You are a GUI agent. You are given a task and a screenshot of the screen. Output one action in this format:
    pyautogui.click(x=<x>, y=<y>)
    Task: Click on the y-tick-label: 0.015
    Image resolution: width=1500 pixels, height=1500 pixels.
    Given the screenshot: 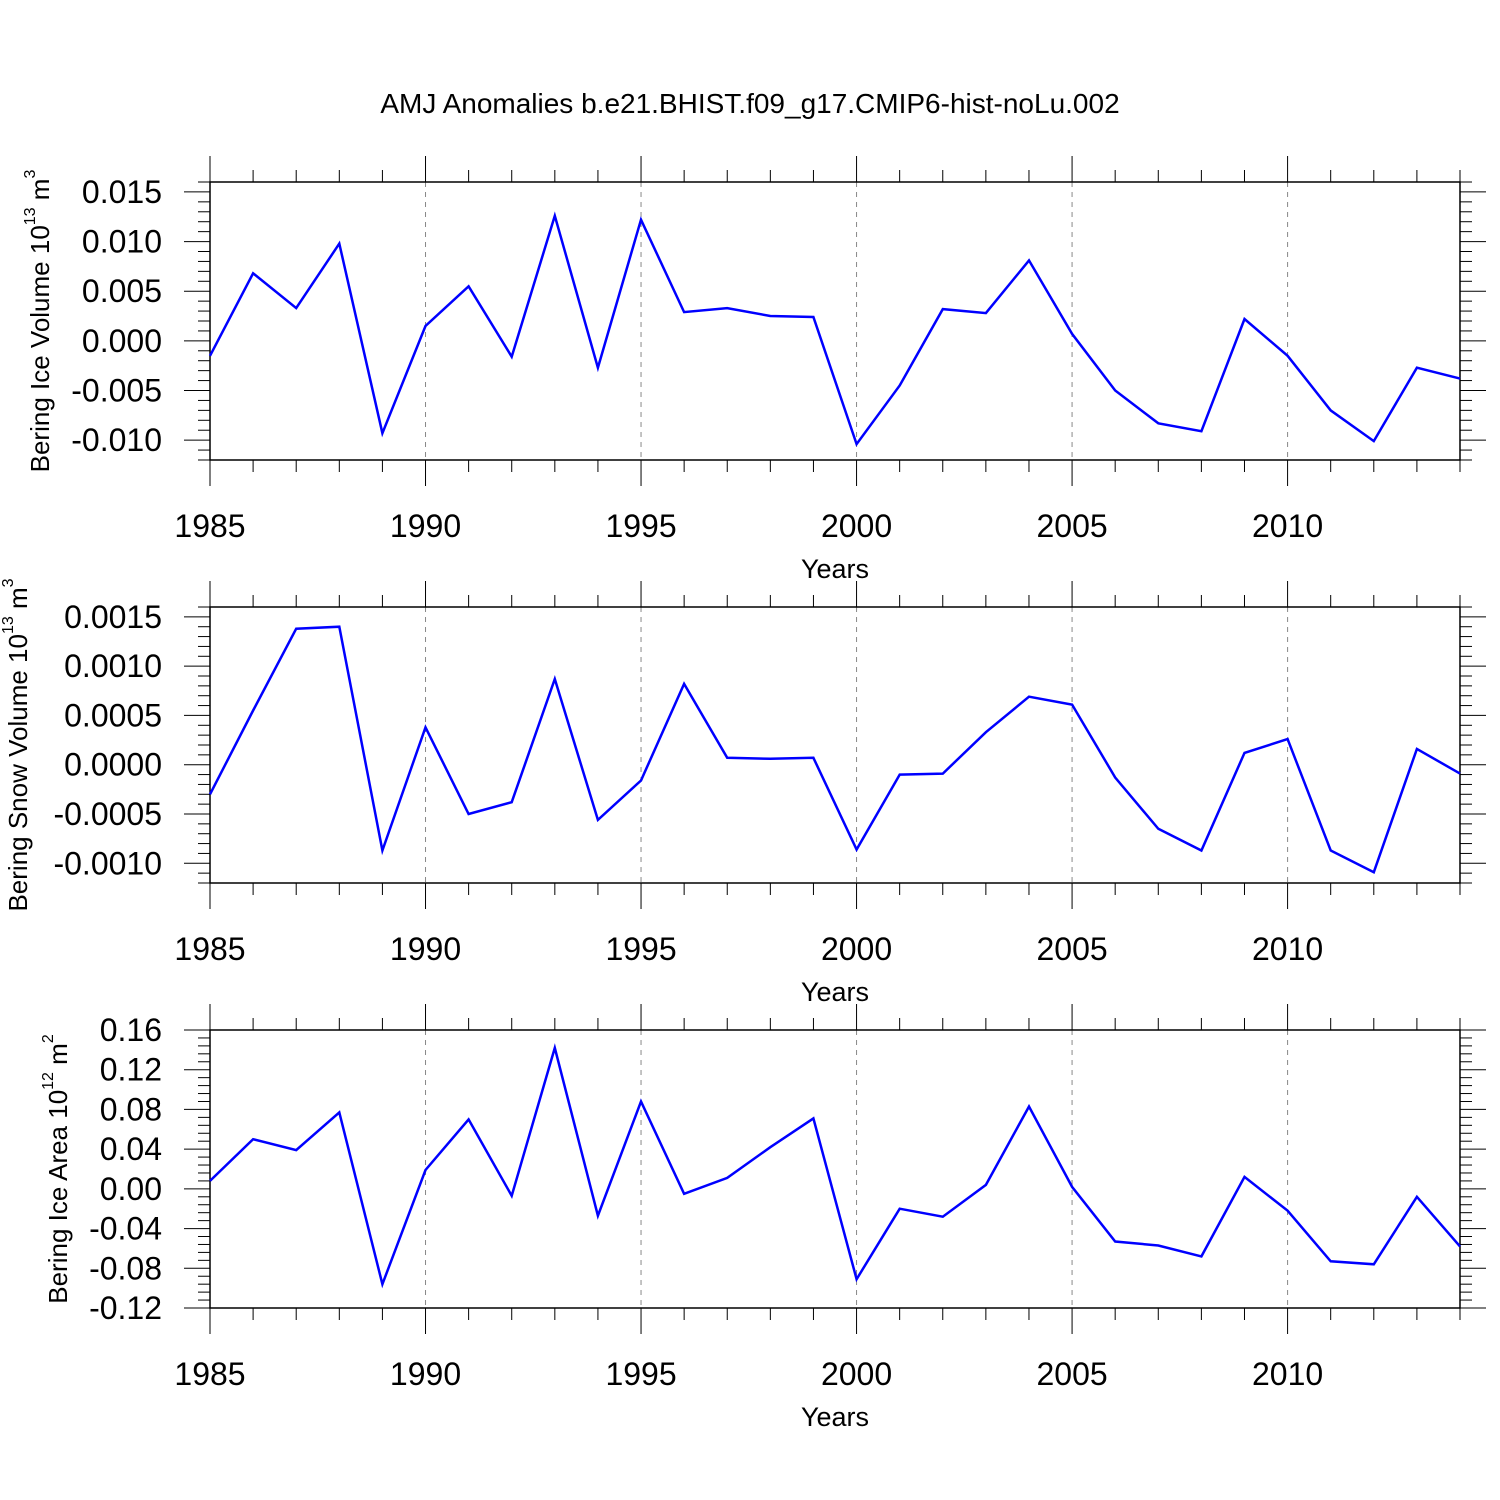 What is the action you would take?
    pyautogui.click(x=122, y=192)
    